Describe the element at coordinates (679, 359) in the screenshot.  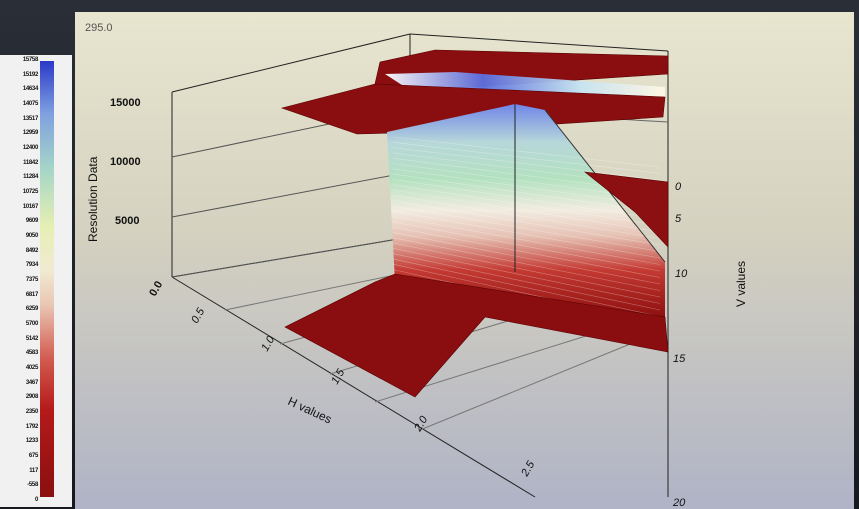
I see `y-tick-label: 15` at that location.